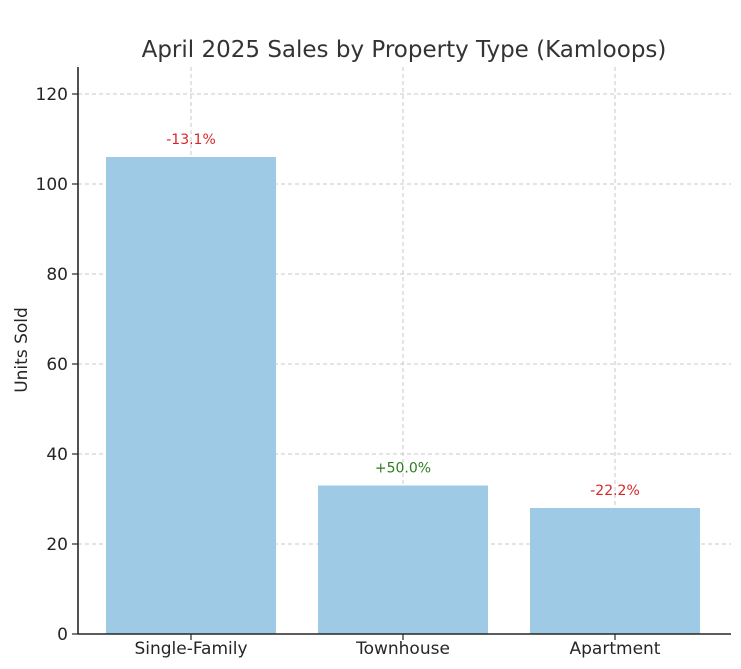 Image resolution: width=741 pixels, height=669 pixels. I want to click on data-label: -22.2%, so click(615, 491).